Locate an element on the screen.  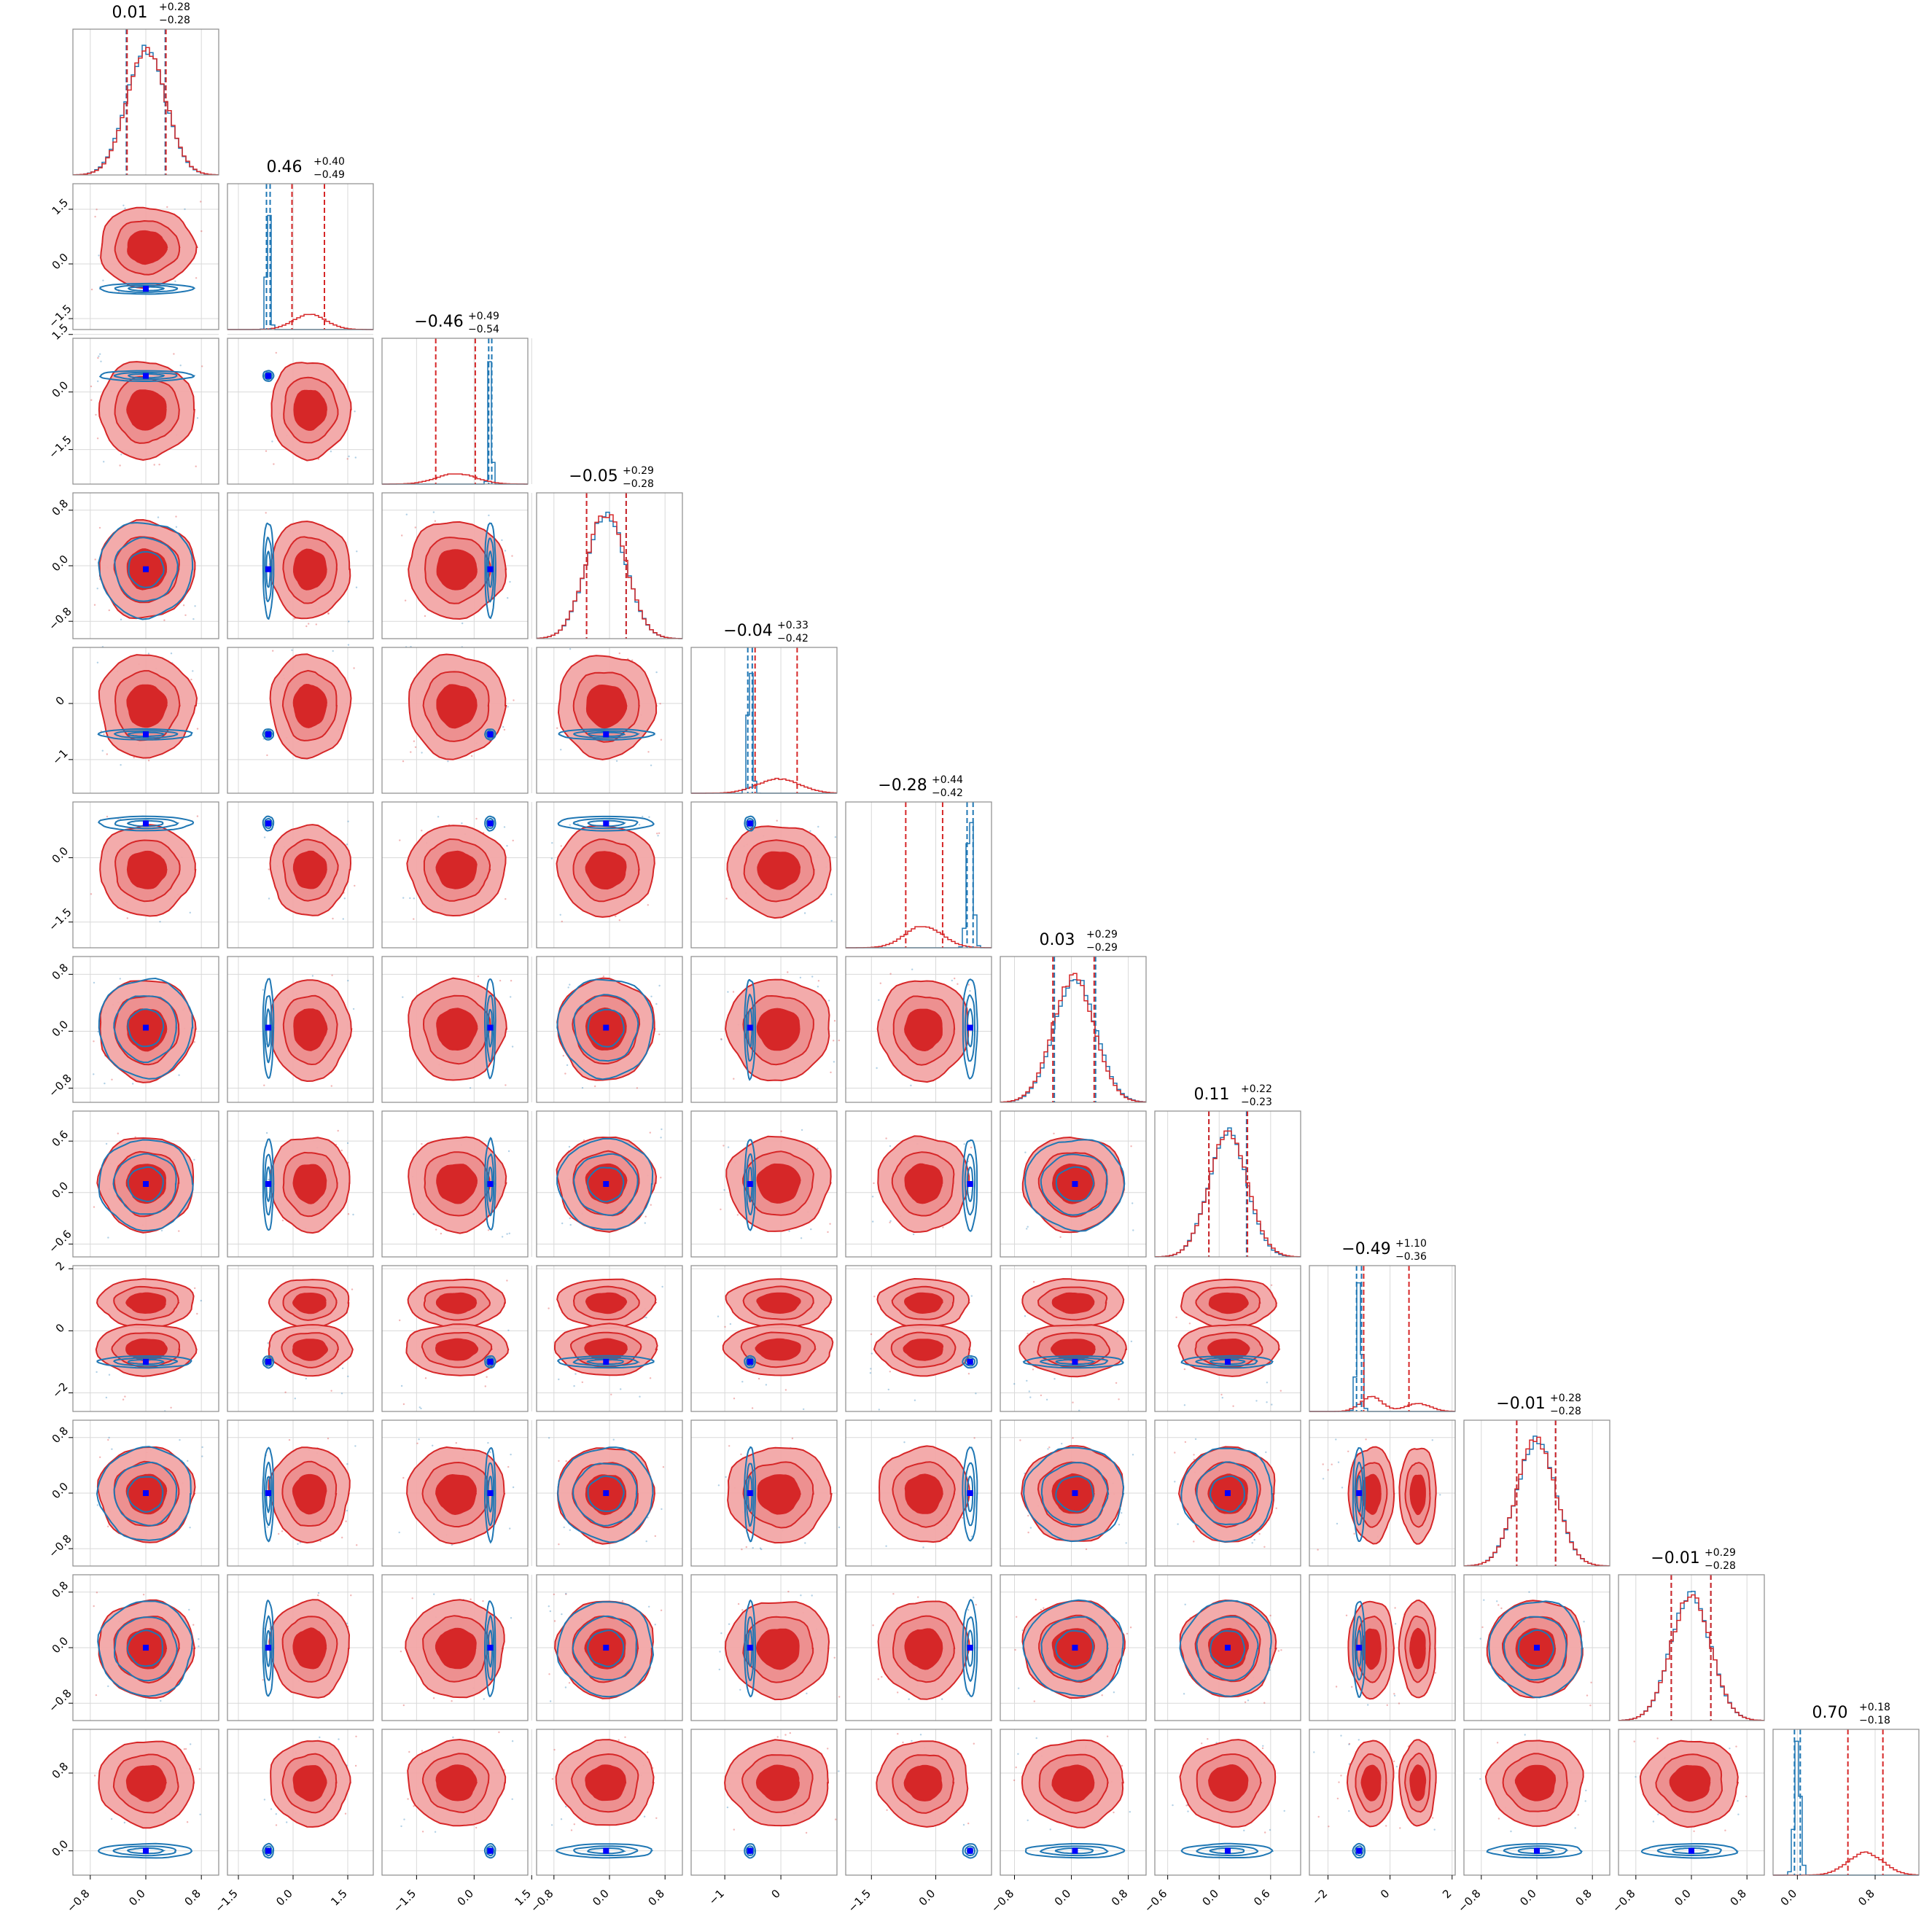
x-tick-label: 0.8 is located at coordinates (1583, 1898).